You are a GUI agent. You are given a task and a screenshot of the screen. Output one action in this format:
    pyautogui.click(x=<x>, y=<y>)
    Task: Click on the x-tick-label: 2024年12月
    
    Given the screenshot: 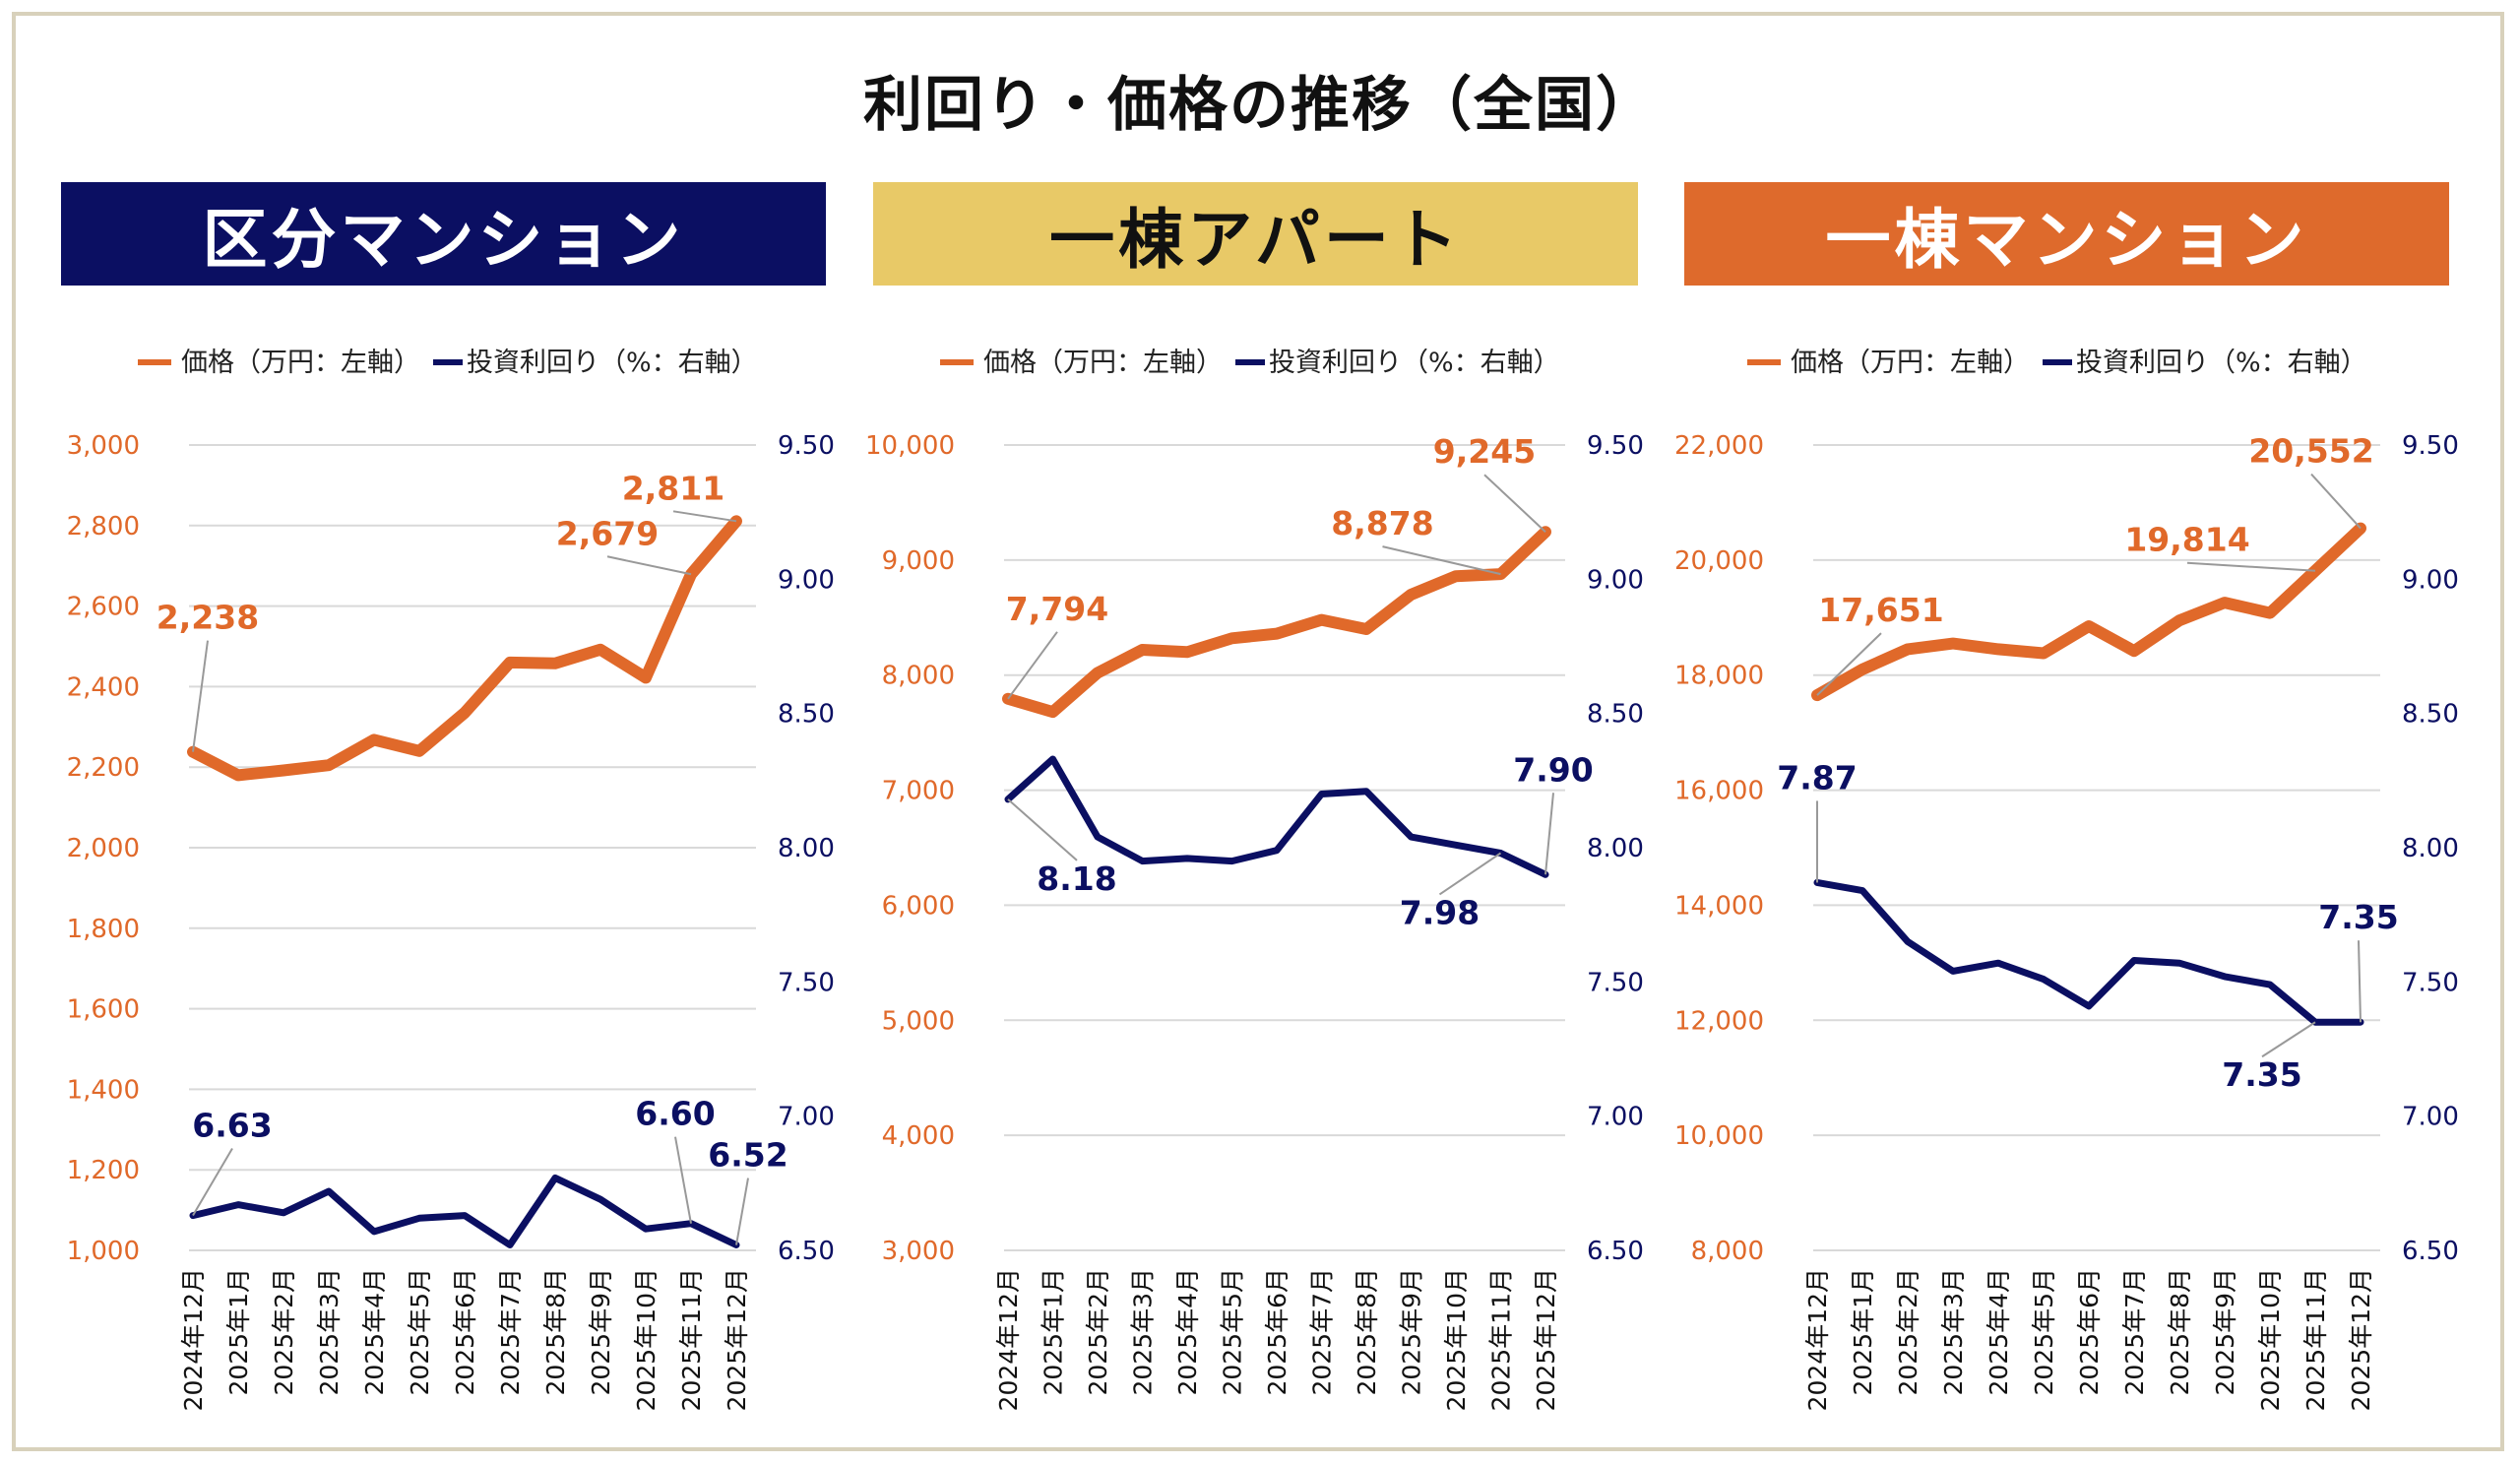 What is the action you would take?
    pyautogui.click(x=1817, y=1339)
    